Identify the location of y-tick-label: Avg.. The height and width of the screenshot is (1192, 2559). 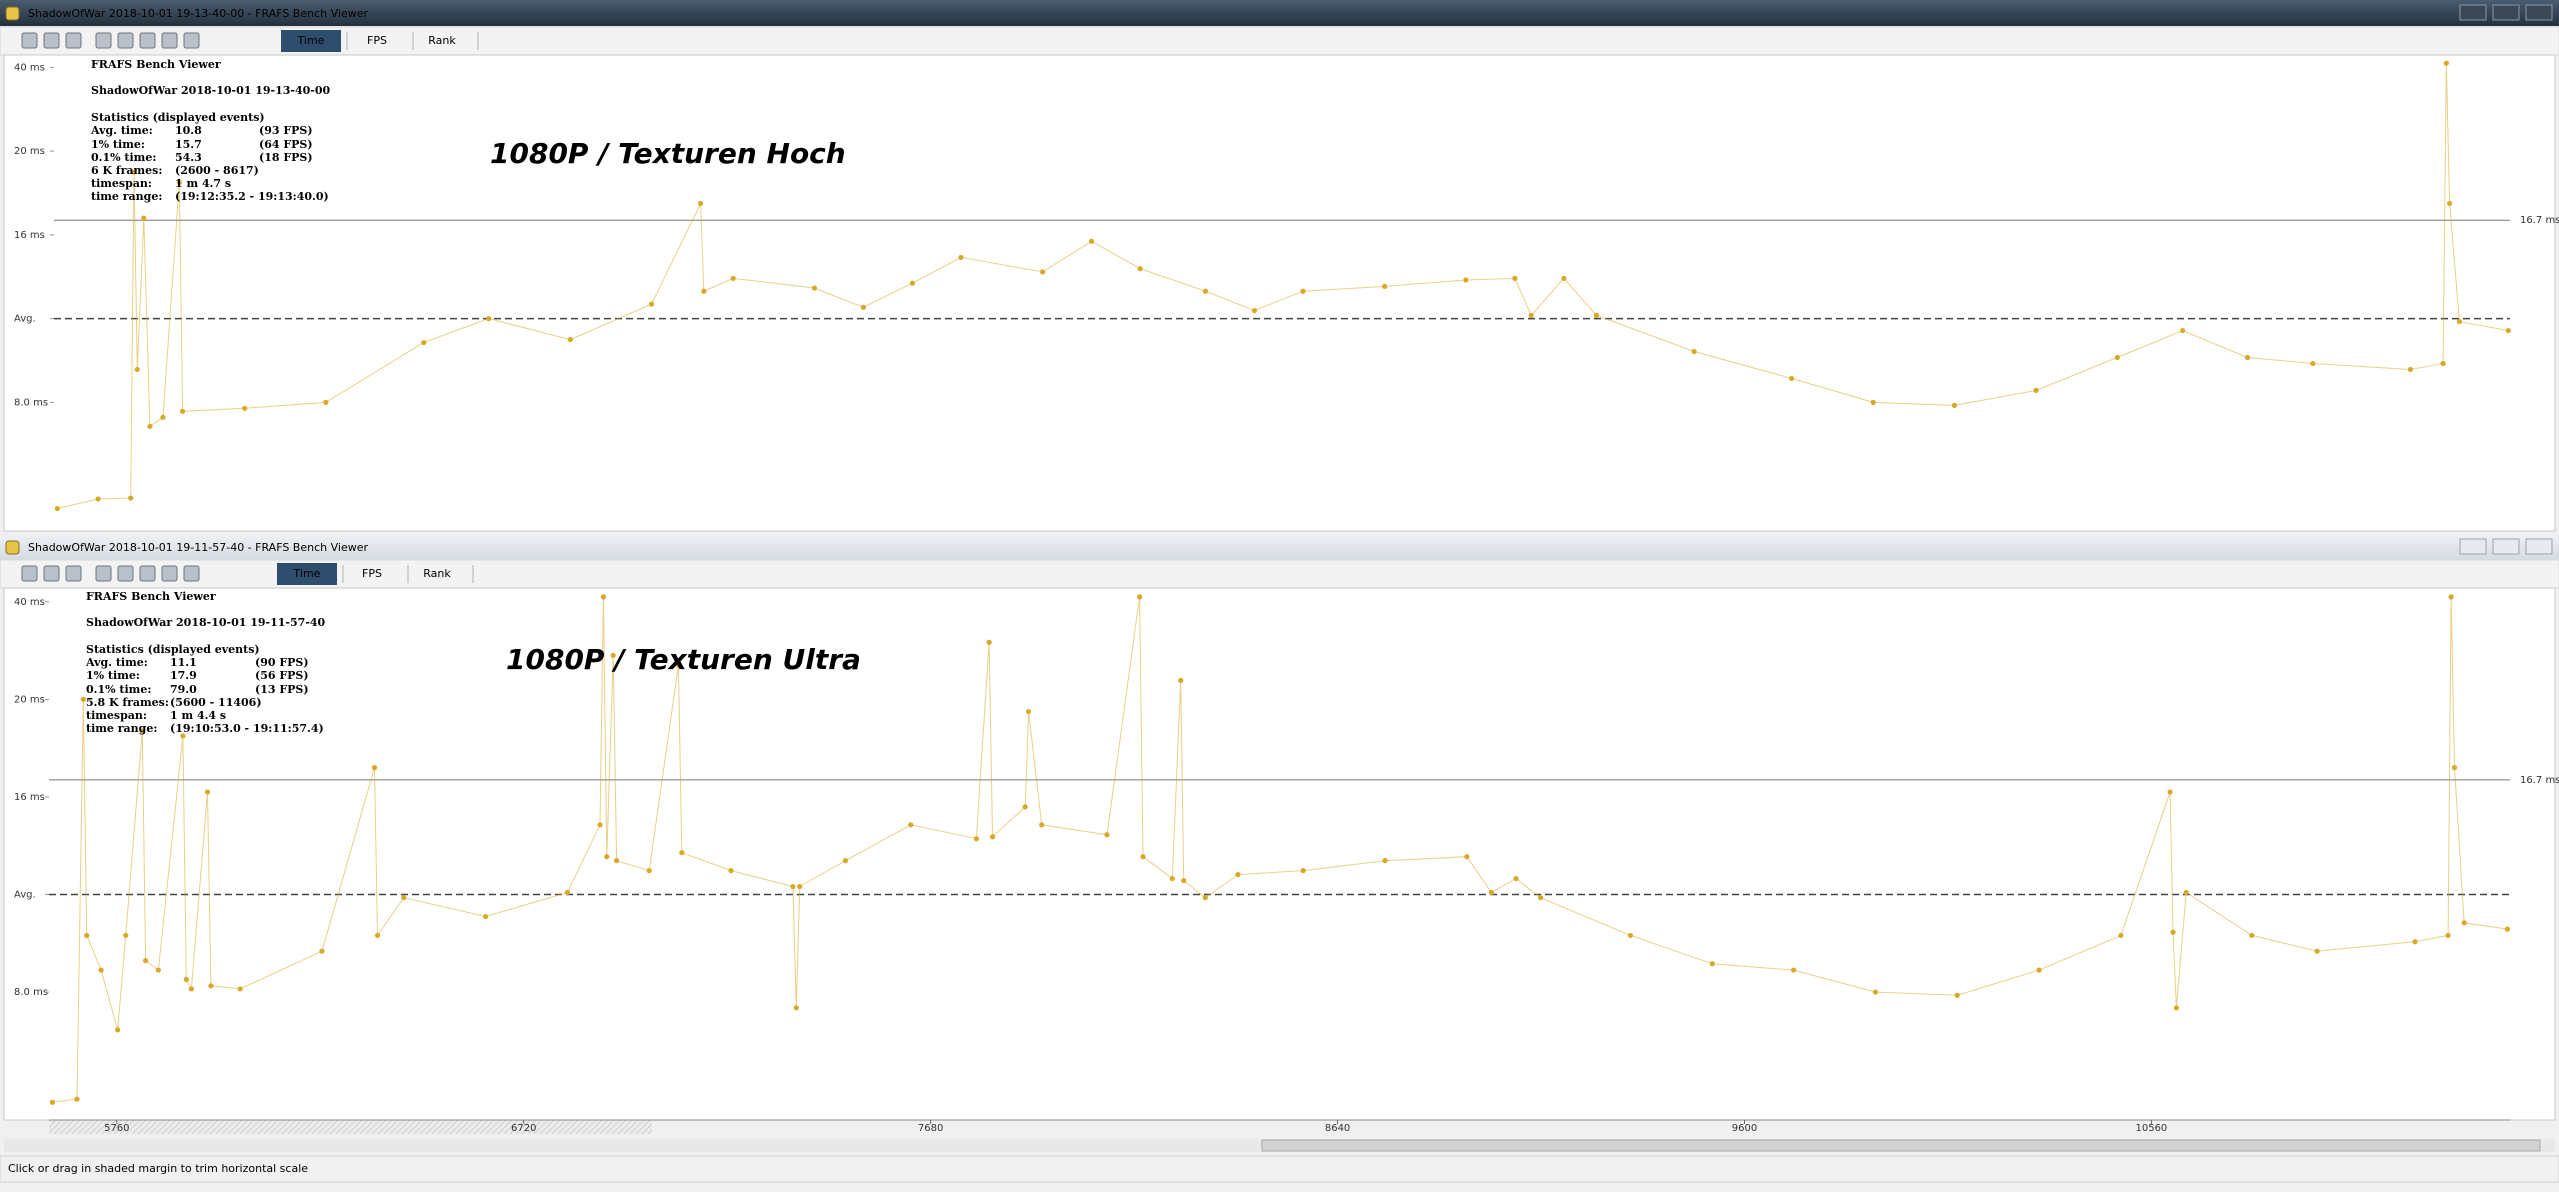
(25, 319).